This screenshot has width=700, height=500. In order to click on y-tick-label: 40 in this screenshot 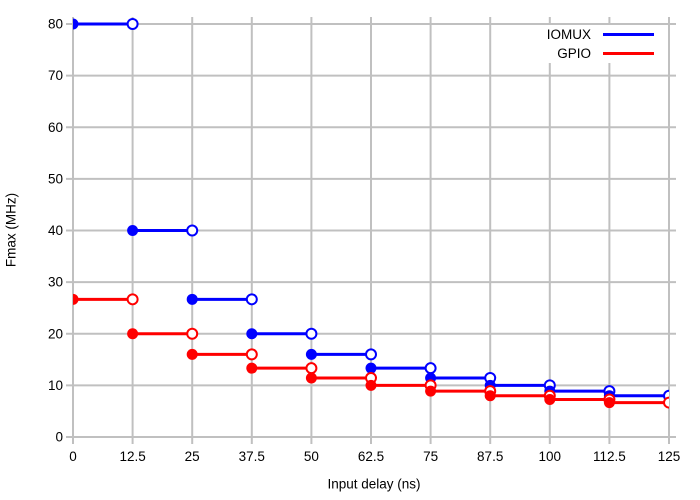, I will do `click(55, 230)`.